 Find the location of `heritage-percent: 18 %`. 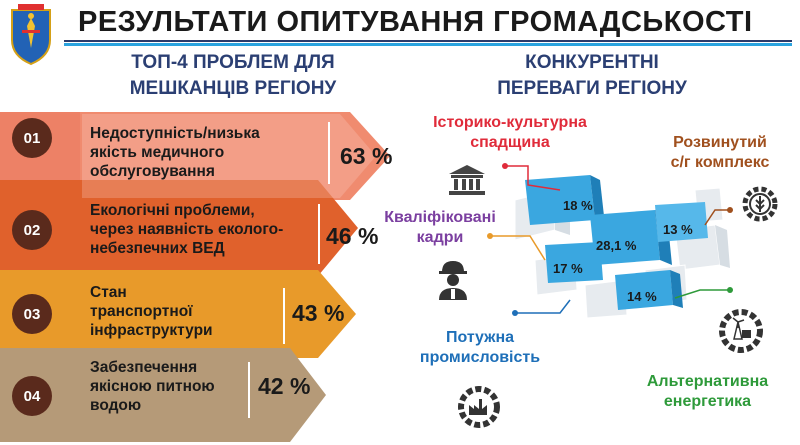

heritage-percent: 18 % is located at coordinates (578, 205).